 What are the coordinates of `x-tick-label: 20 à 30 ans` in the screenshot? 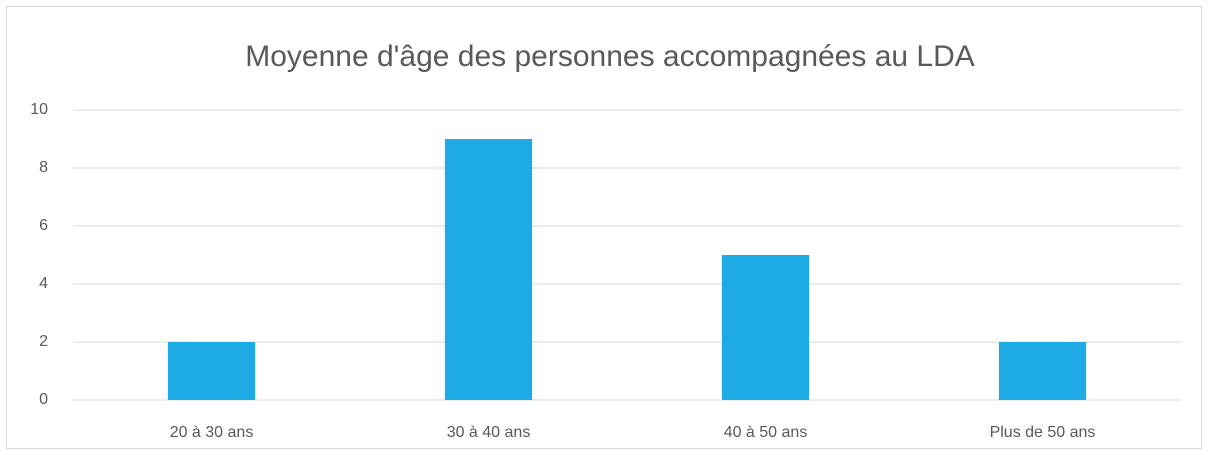 It's located at (212, 432).